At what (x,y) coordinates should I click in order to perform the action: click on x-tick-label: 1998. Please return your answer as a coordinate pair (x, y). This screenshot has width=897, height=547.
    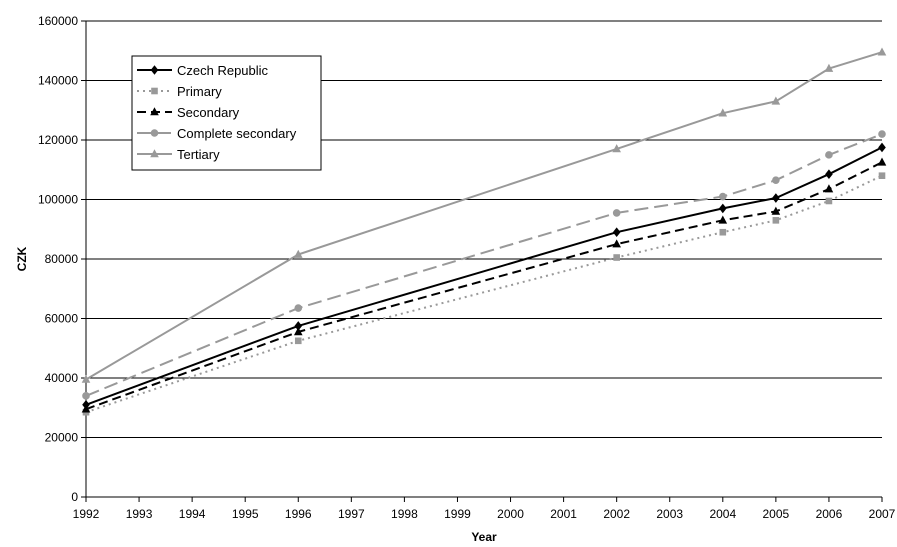
    Looking at the image, I should click on (404, 514).